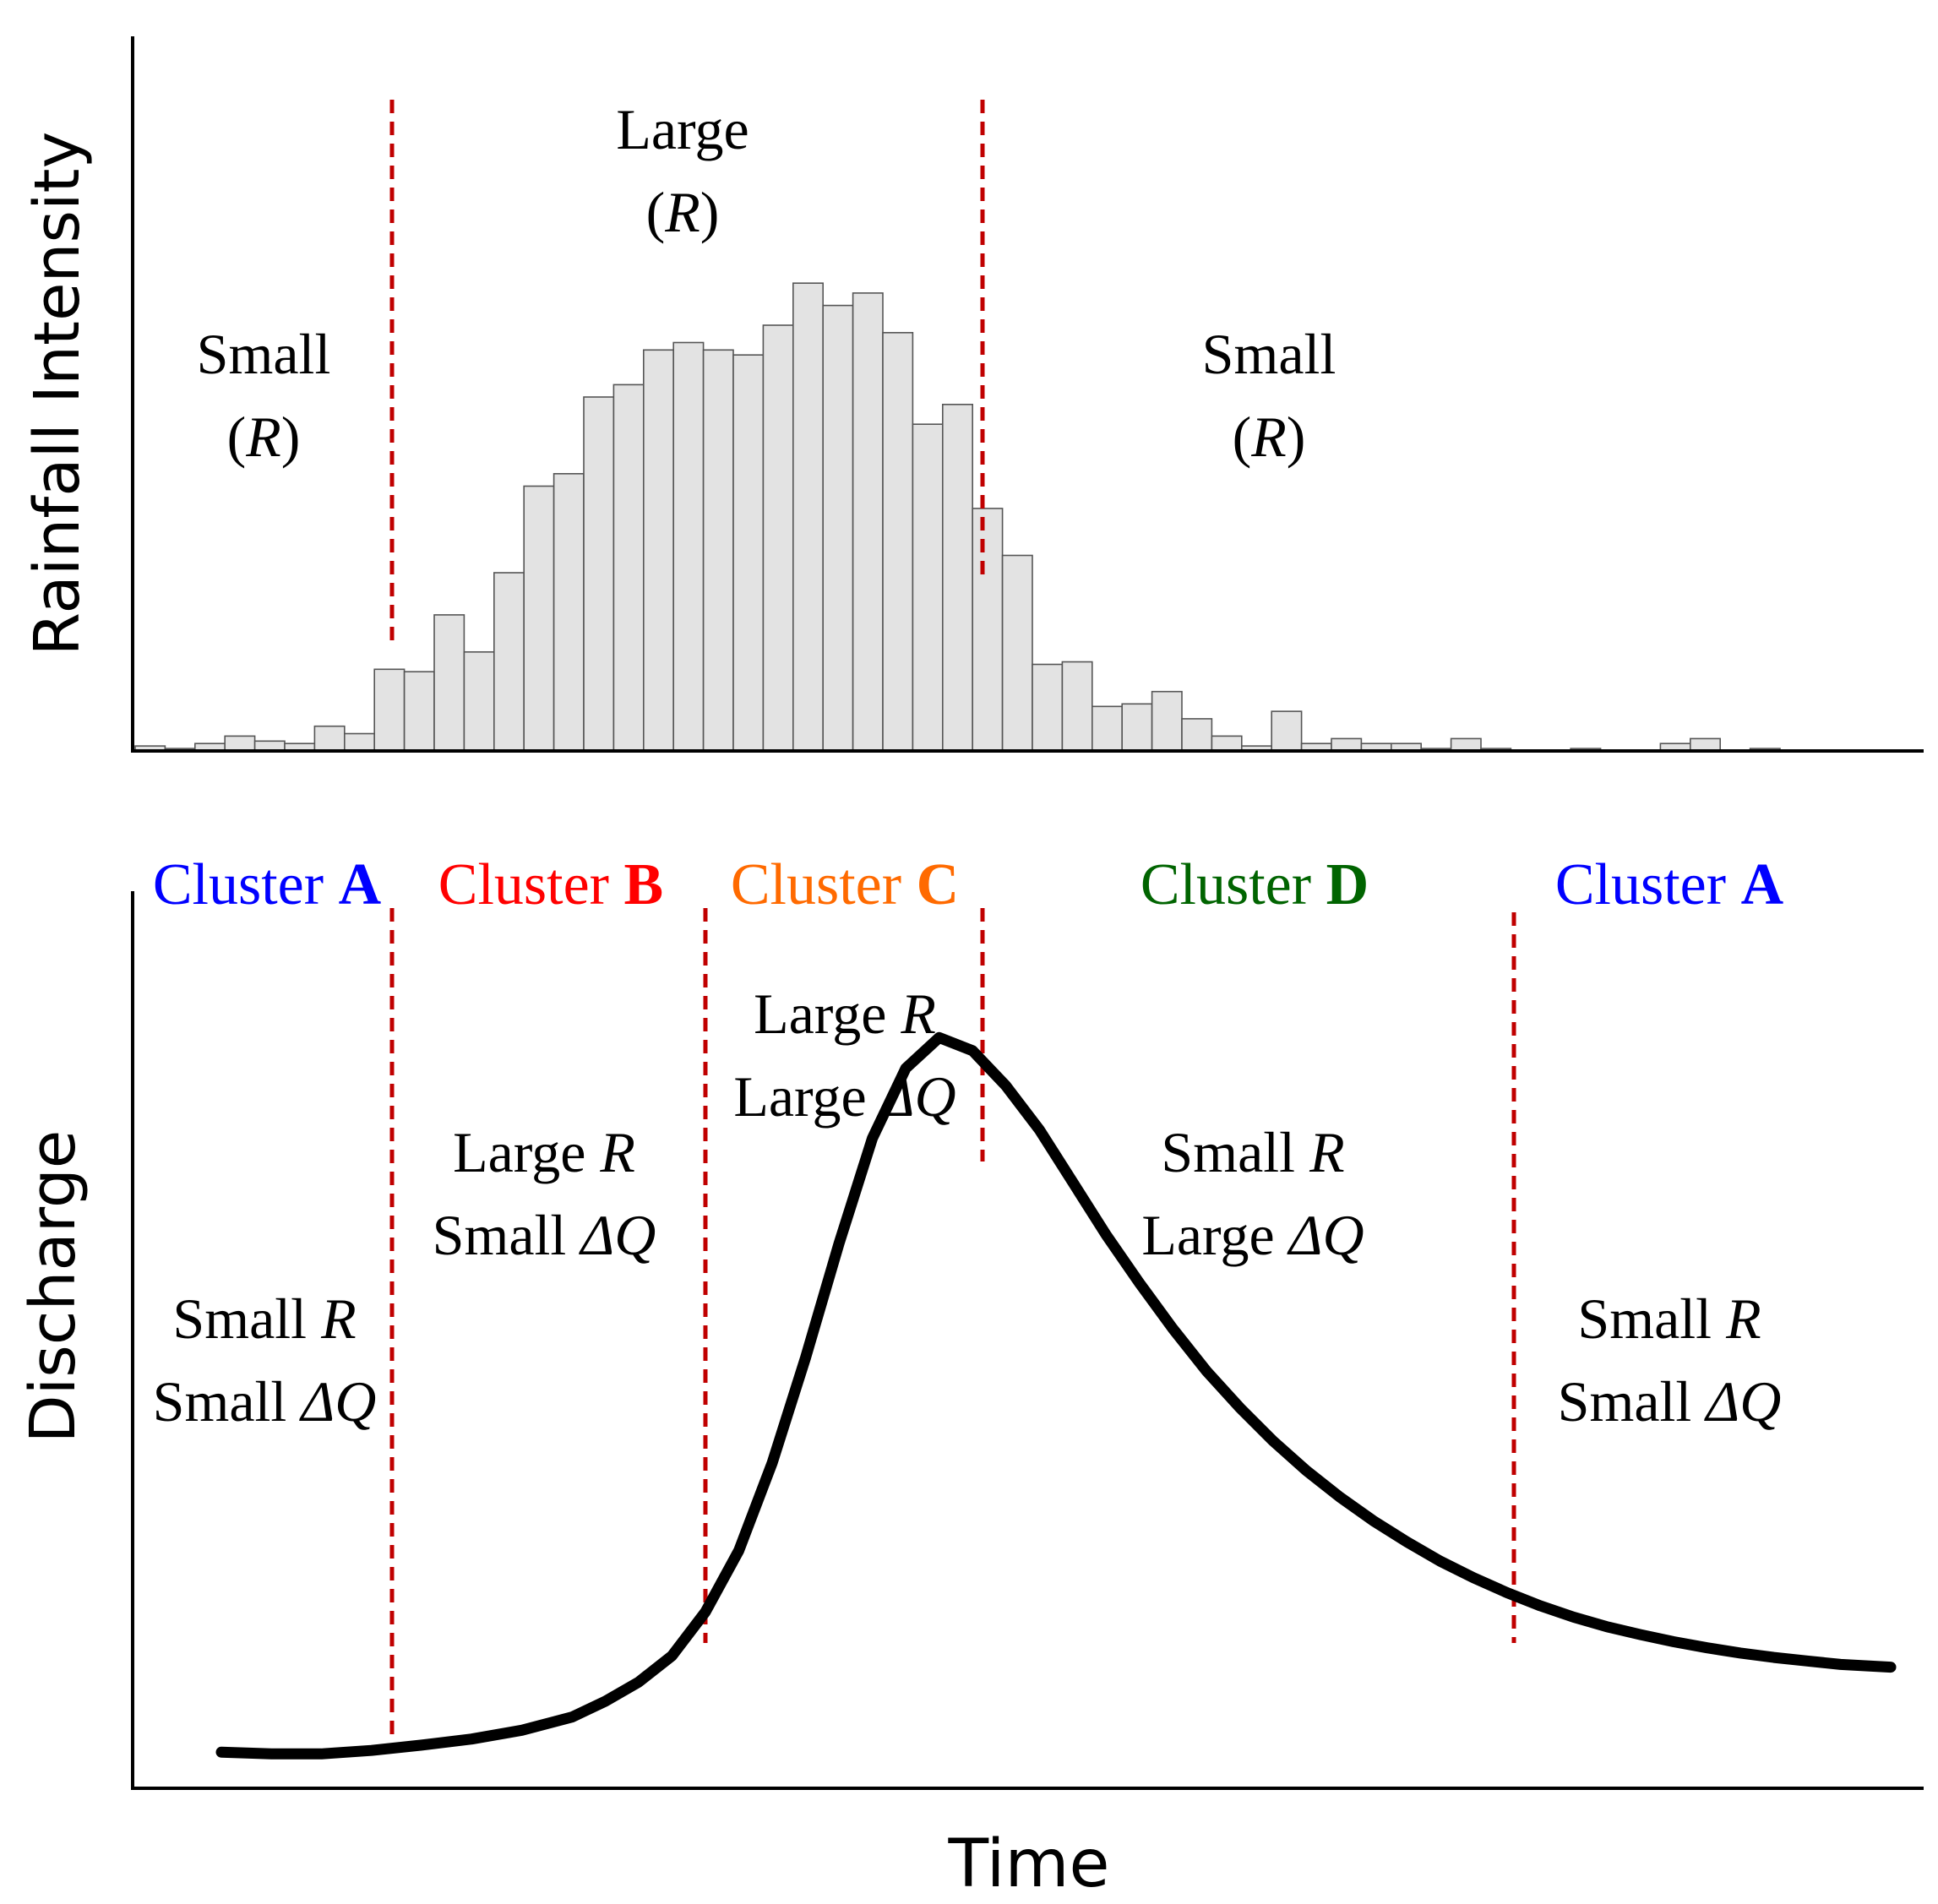 This screenshot has width=1938, height=1904. What do you see at coordinates (1254, 884) in the screenshot?
I see `cluster-d-title: Cluster D` at bounding box center [1254, 884].